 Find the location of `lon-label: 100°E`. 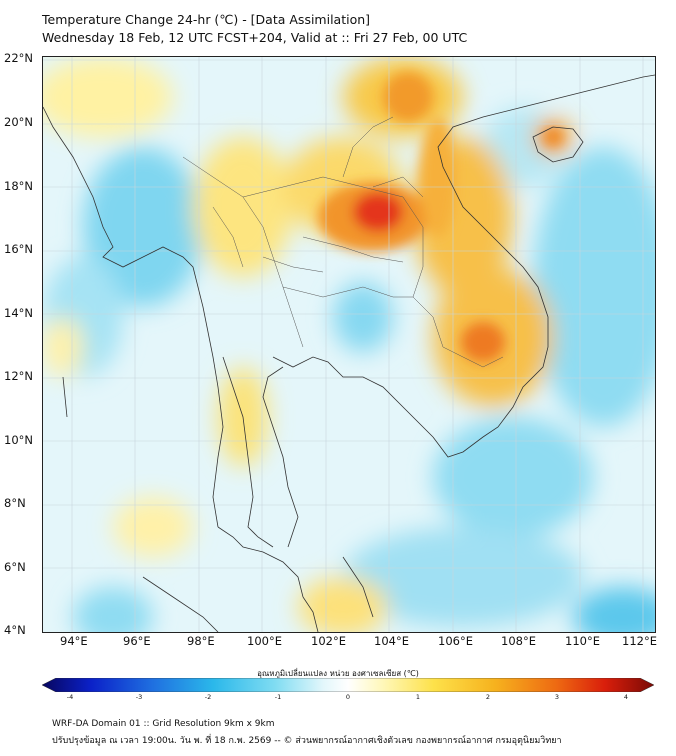

lon-label: 100°E is located at coordinates (264, 641).